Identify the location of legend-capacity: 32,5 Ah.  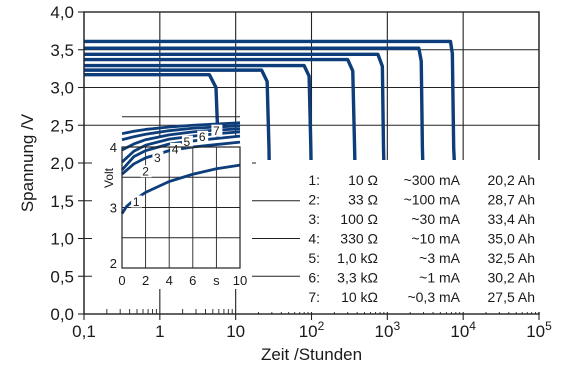
(512, 258).